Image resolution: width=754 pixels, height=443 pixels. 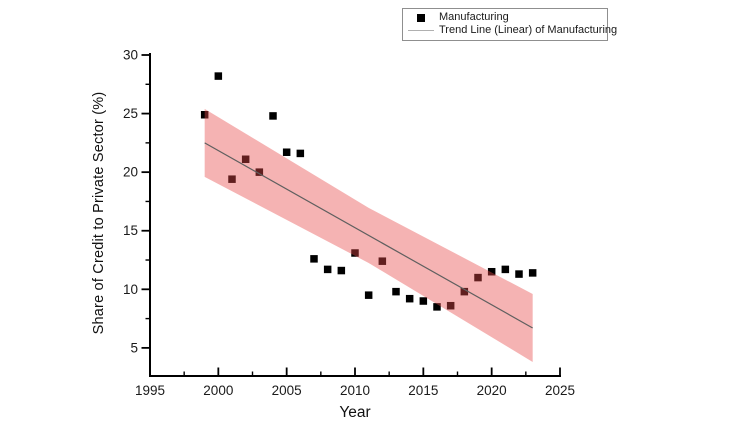 What do you see at coordinates (421, 30) in the screenshot?
I see `trend-line-swatch-icon` at bounding box center [421, 30].